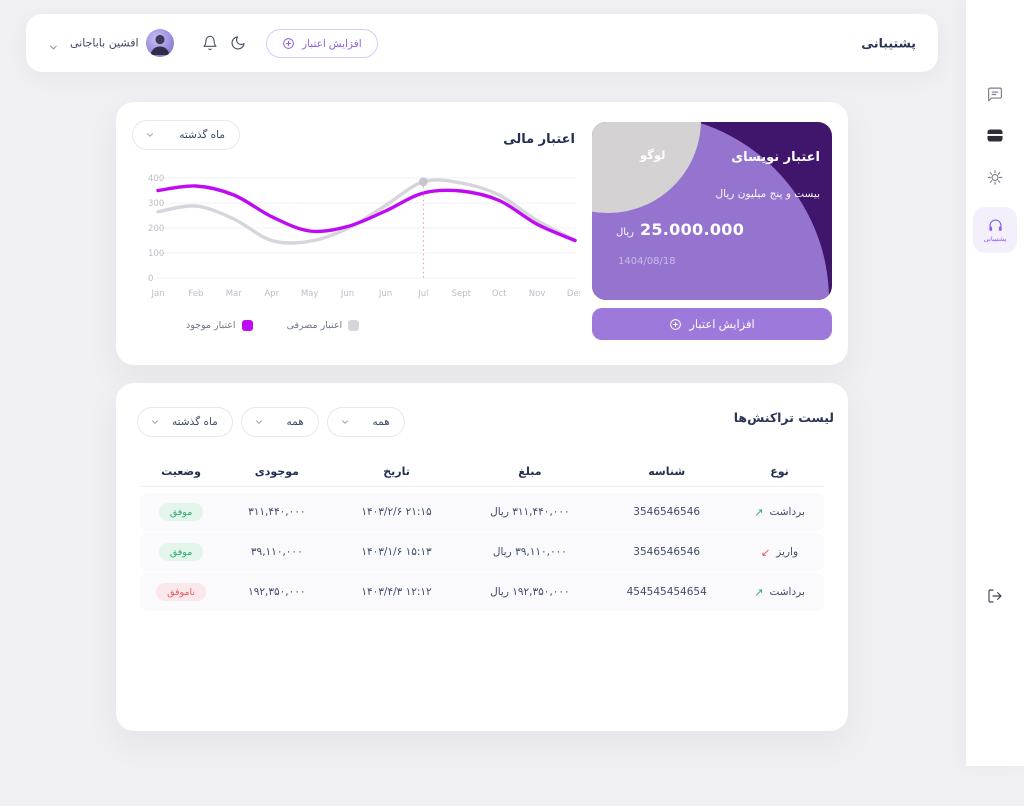  What do you see at coordinates (779, 471) in the screenshot?
I see `column-header-1: نوع` at bounding box center [779, 471].